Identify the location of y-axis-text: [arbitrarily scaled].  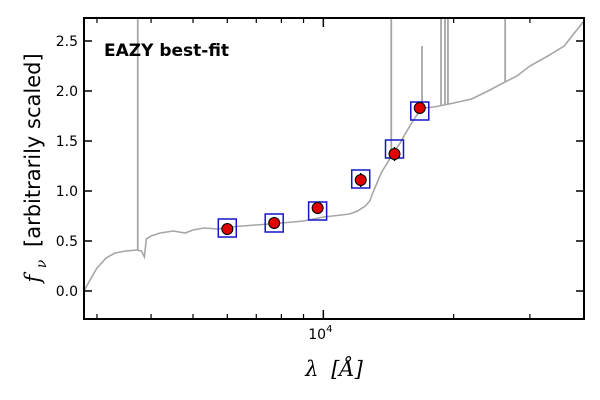
(33, 150).